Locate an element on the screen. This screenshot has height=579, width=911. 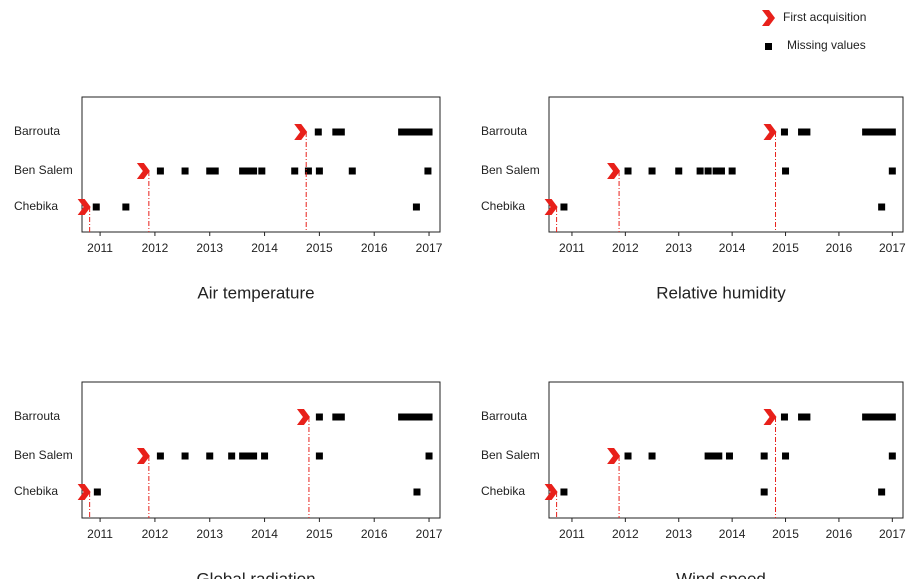
legend-swatch is located at coordinates (768, 46).